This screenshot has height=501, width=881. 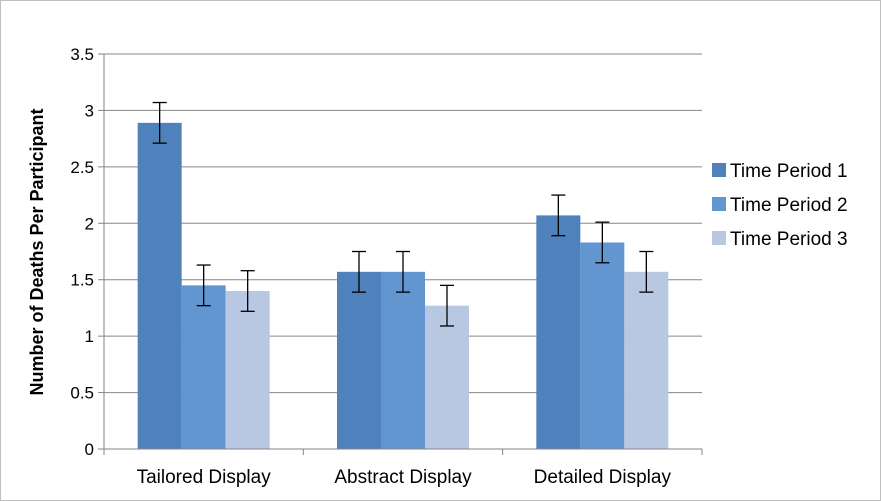 I want to click on y-axis-title: Number of Deaths Per Participant, so click(x=37, y=251).